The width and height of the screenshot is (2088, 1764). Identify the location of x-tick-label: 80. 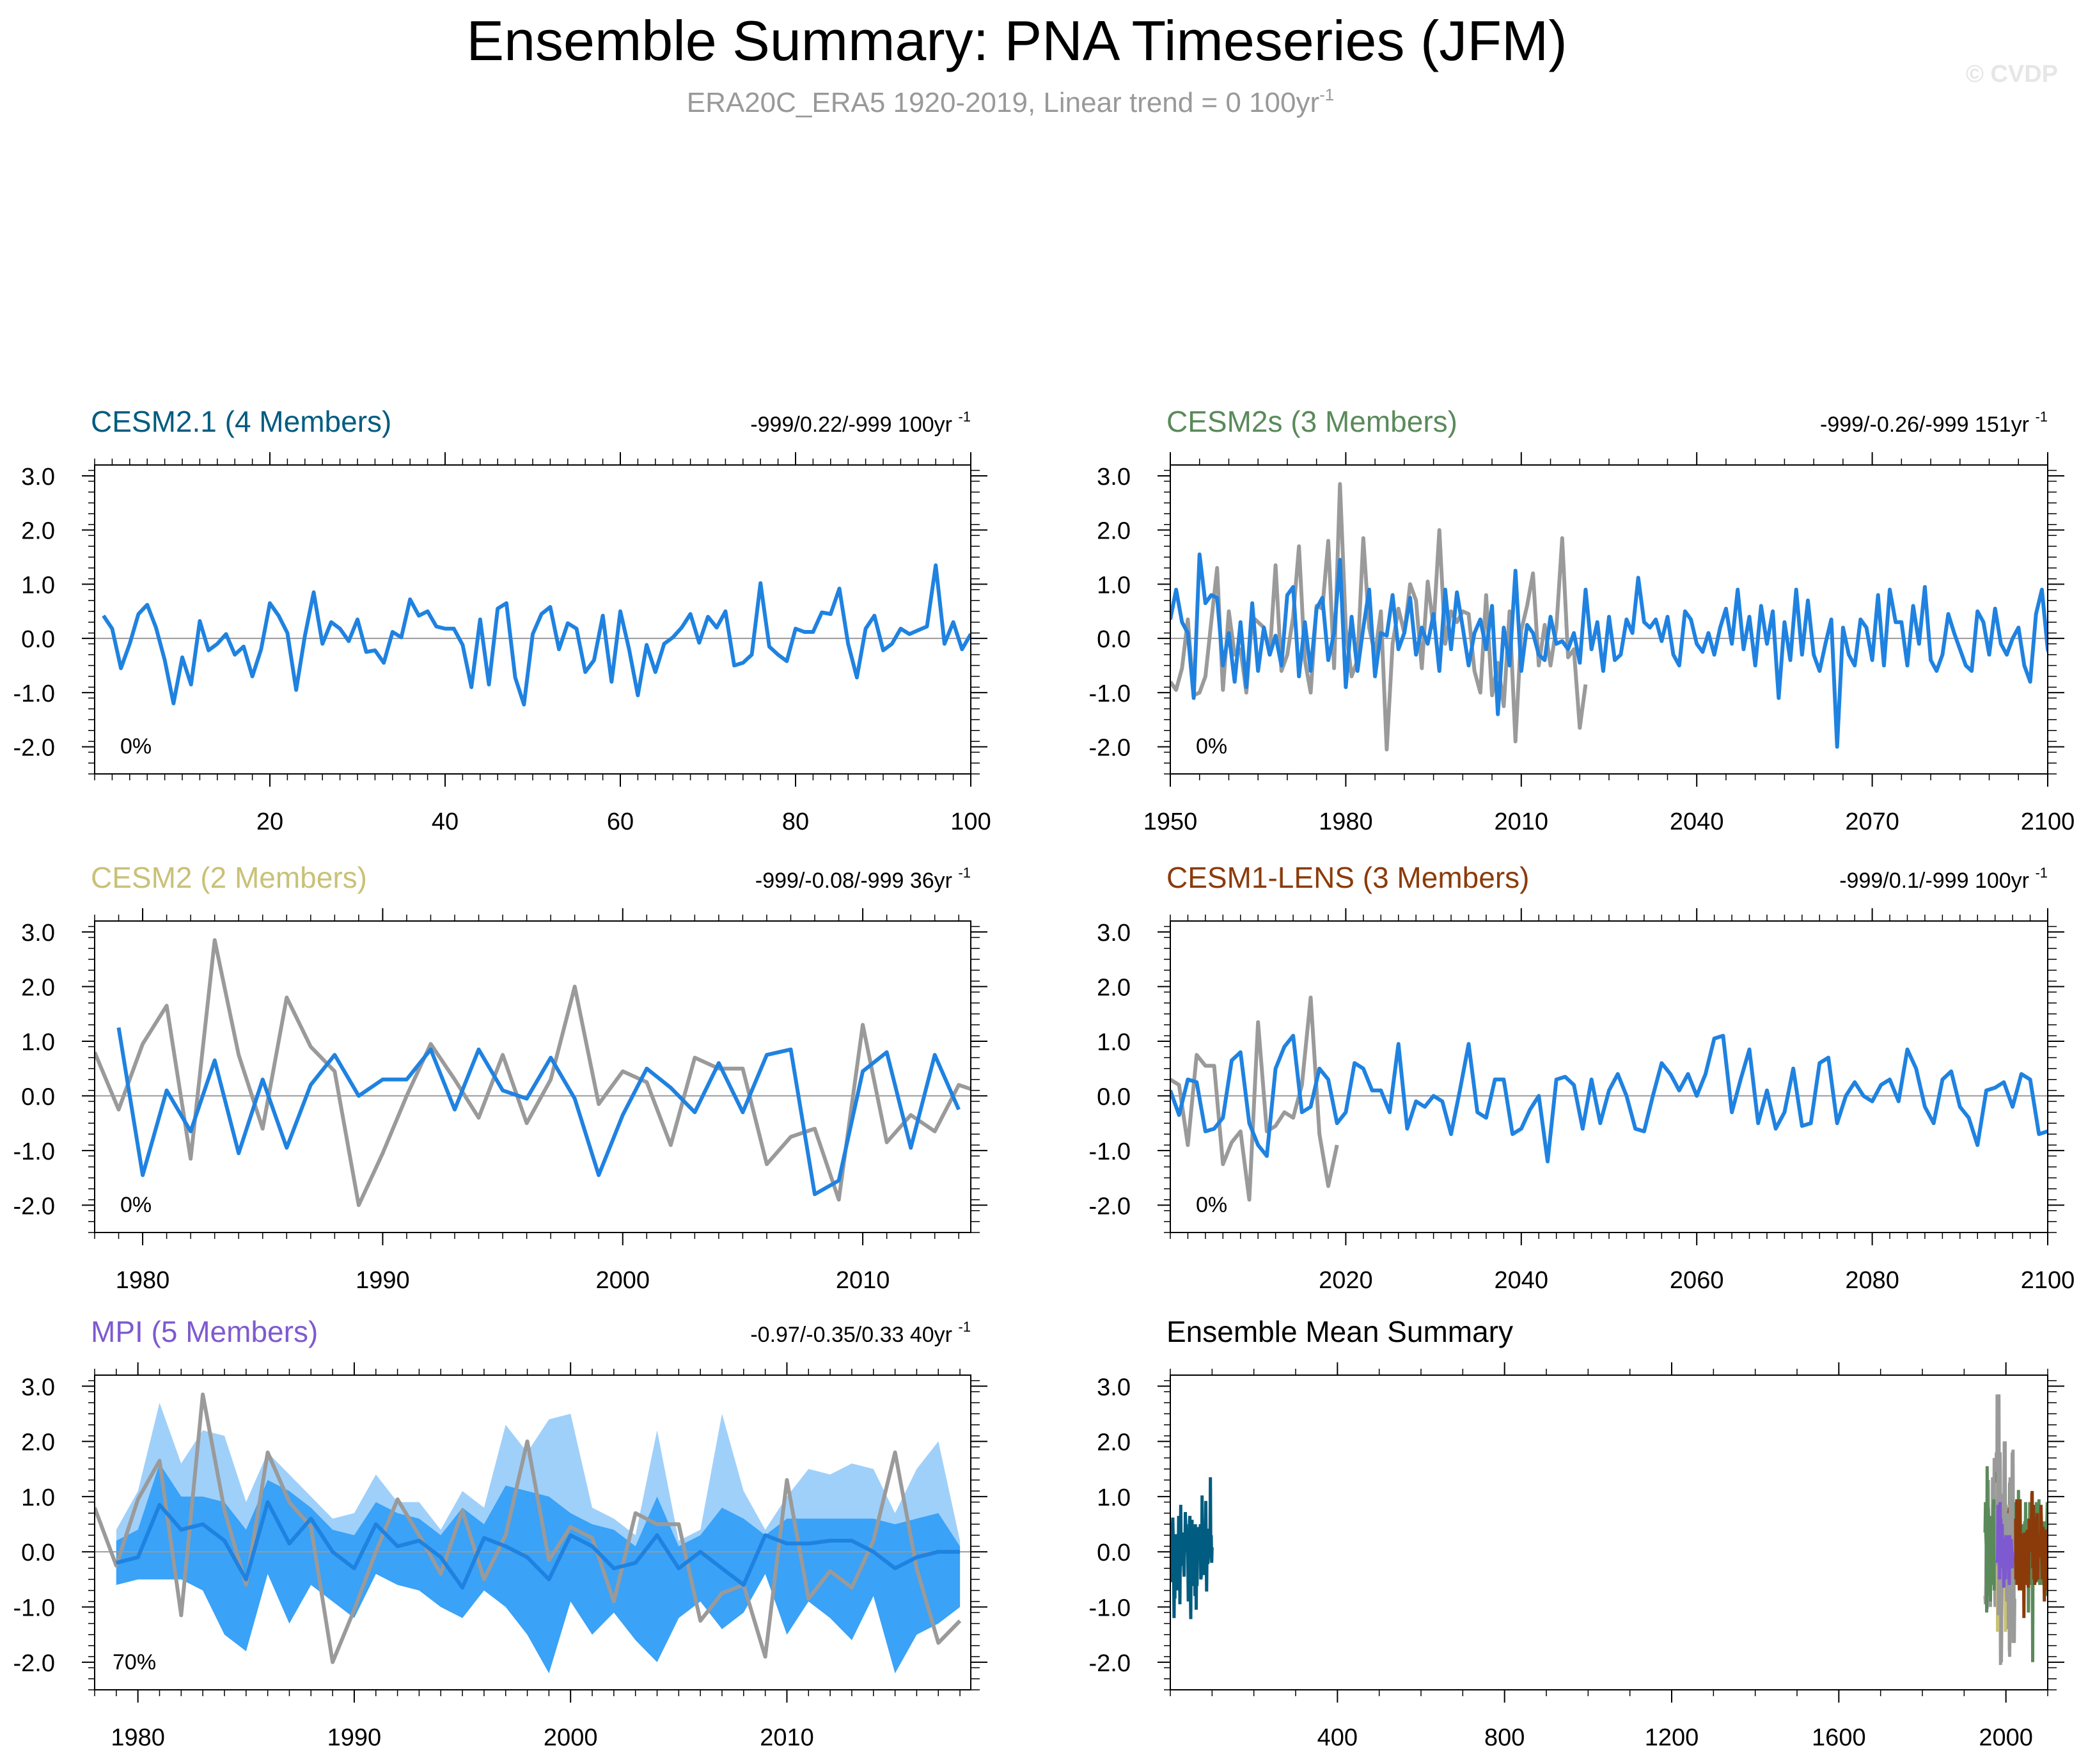
(795, 821).